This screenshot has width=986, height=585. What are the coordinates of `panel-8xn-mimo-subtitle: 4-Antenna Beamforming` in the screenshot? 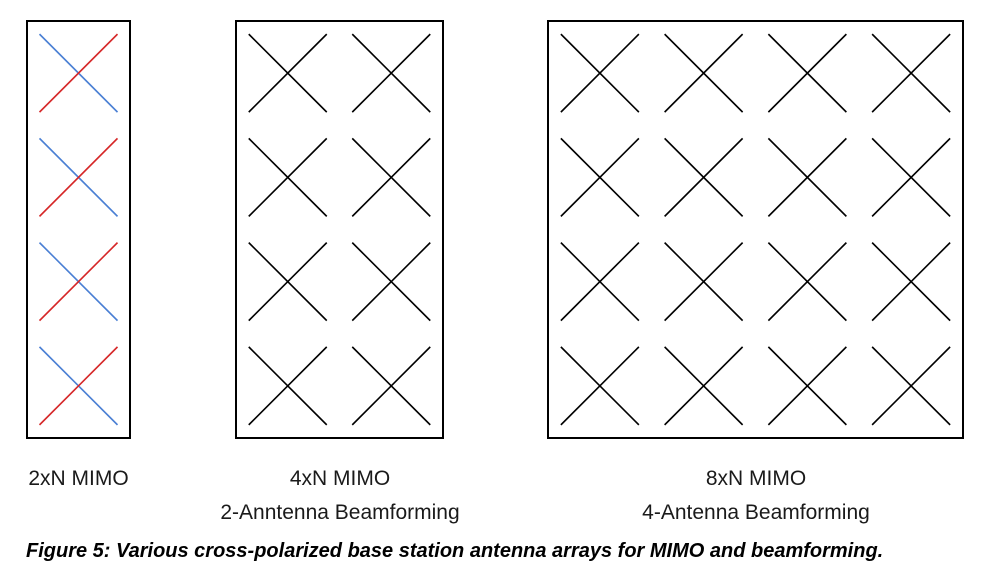 It's located at (756, 512).